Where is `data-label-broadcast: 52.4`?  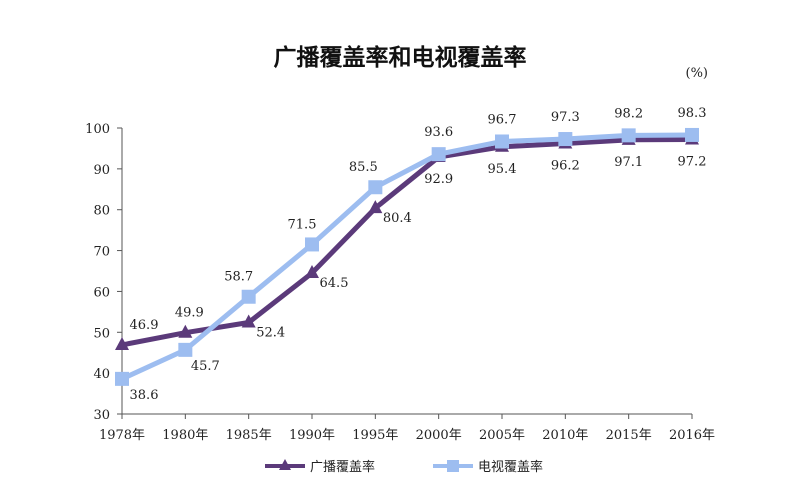
data-label-broadcast: 52.4 is located at coordinates (270, 332).